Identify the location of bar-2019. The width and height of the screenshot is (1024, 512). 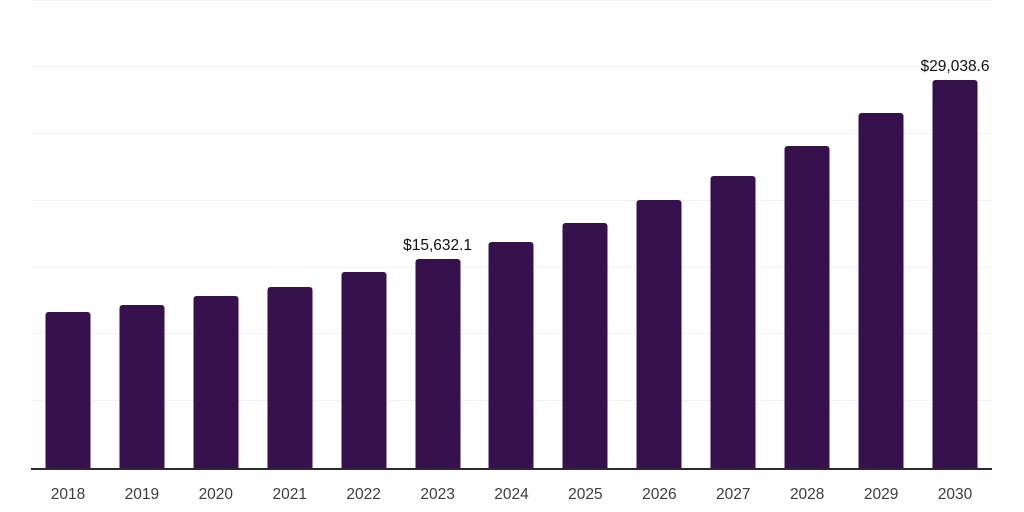
(142, 386).